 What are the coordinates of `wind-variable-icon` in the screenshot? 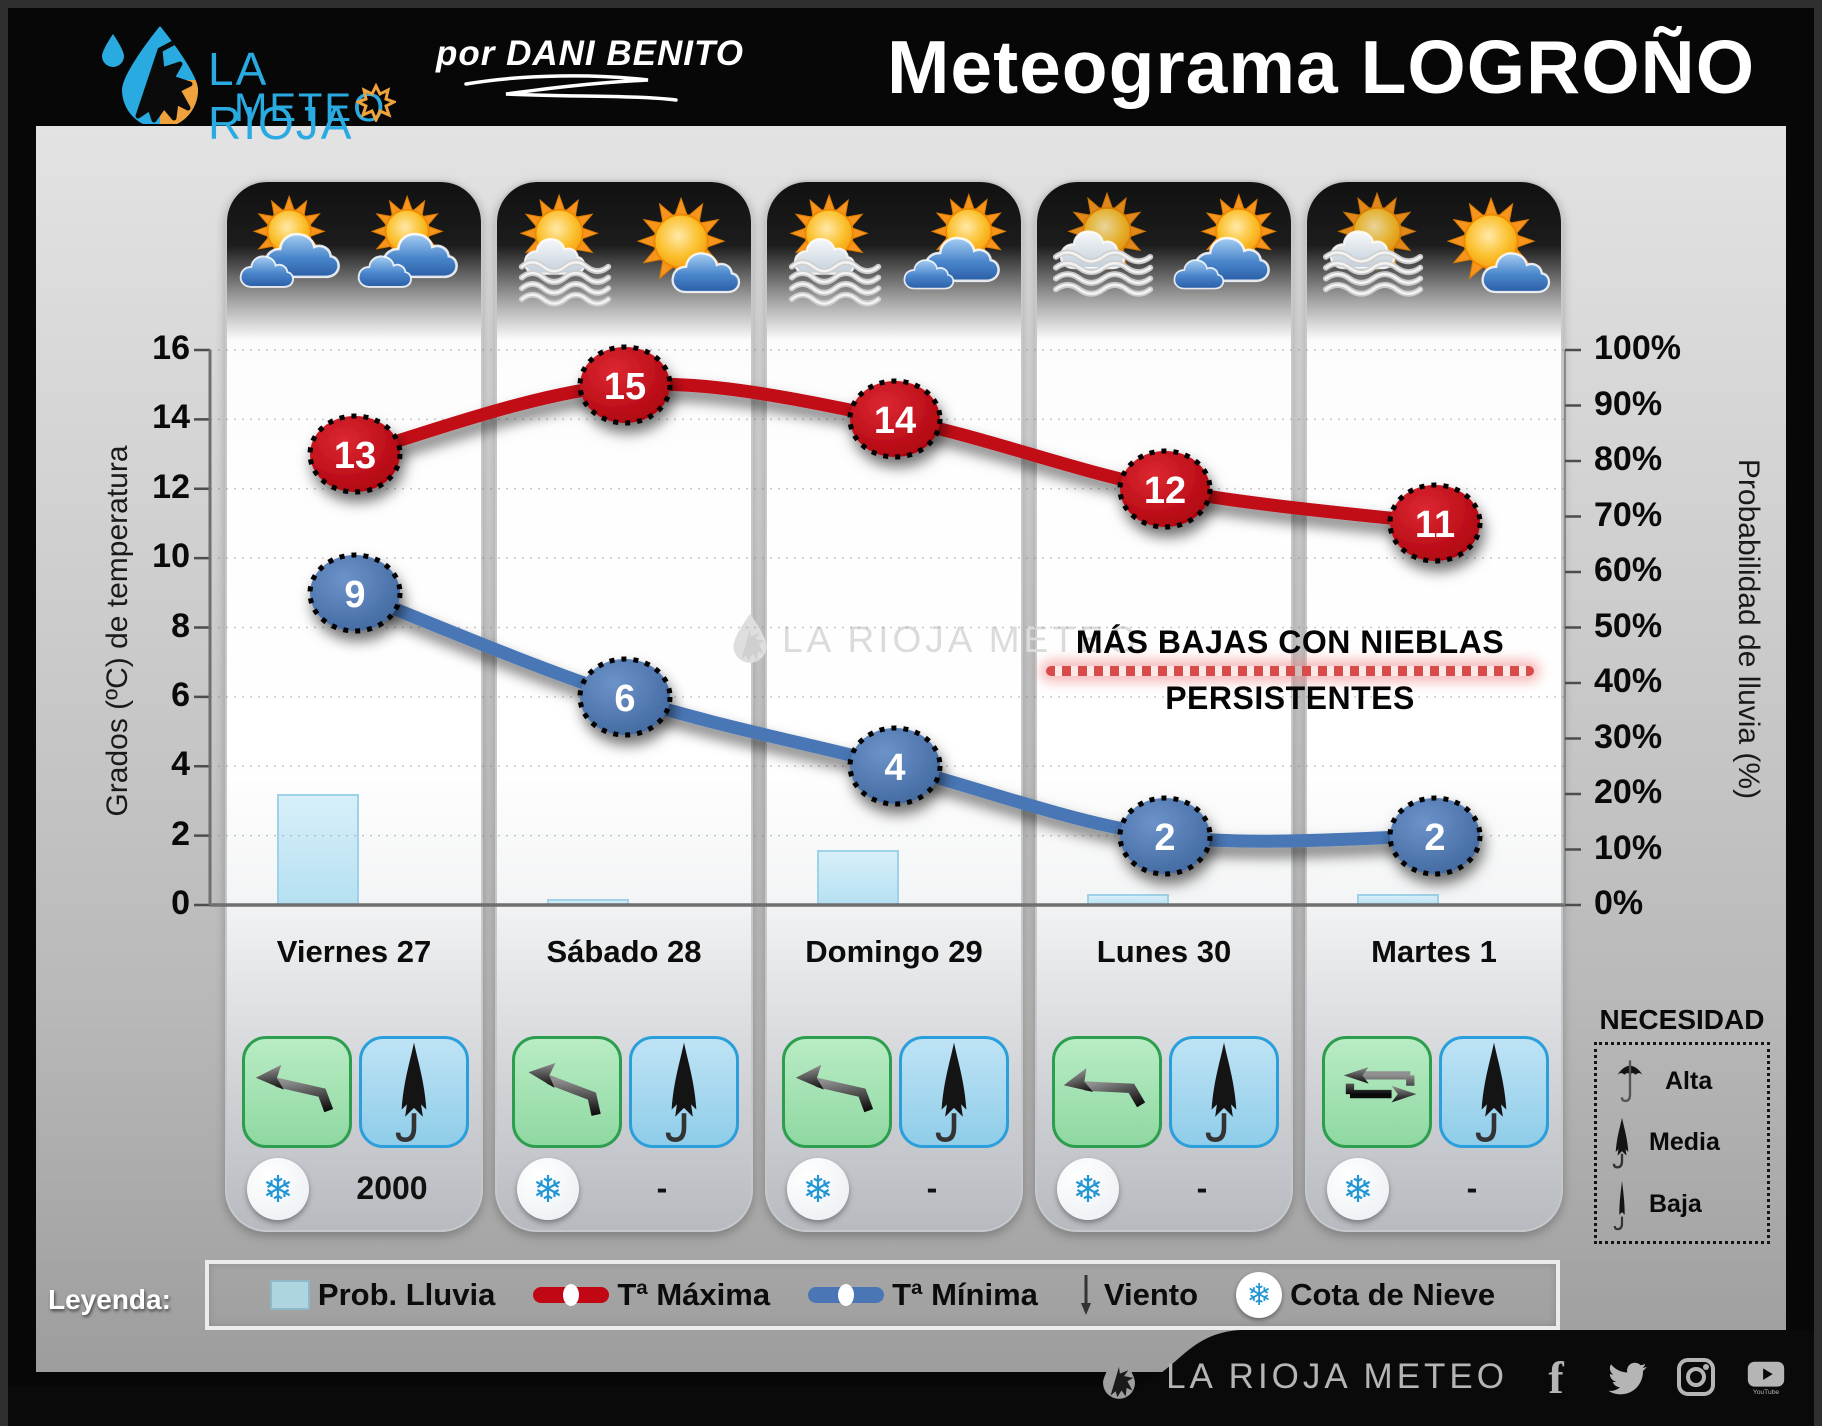 It's located at (1380, 1085).